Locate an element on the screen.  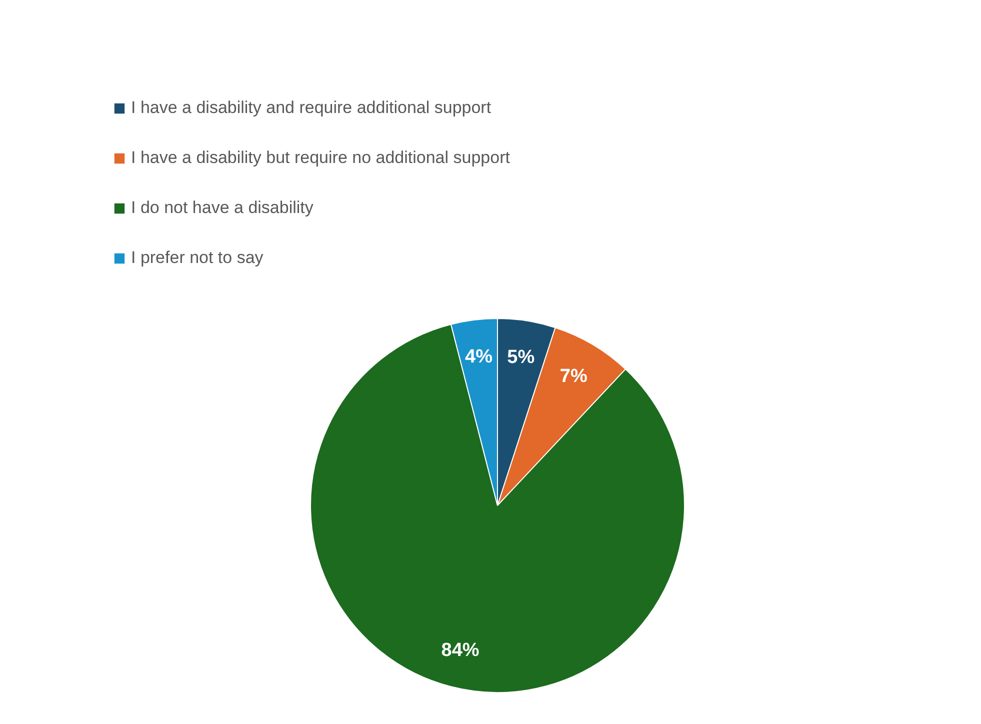
legend-label: I have a disability but require no additional support is located at coordinates (320, 158).